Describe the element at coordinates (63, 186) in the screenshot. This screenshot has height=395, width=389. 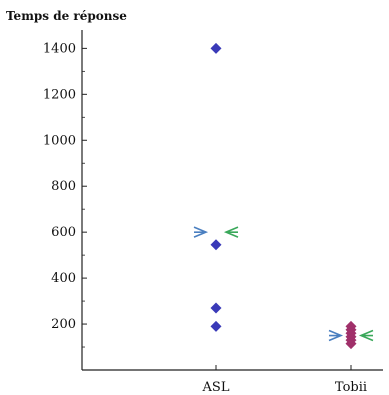
I see `y-tick-label: 800` at that location.